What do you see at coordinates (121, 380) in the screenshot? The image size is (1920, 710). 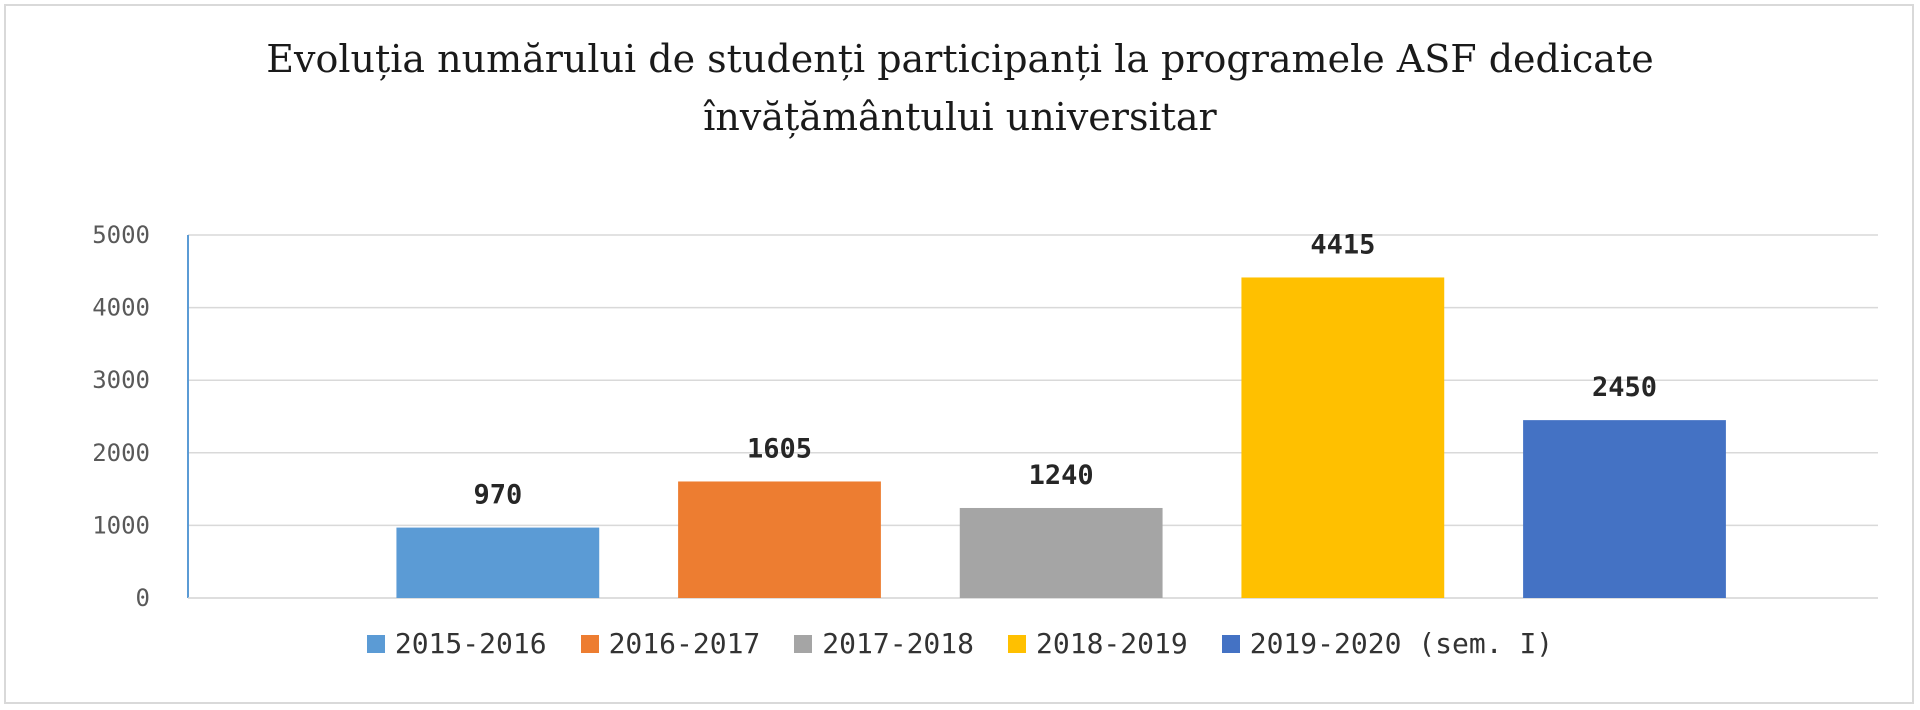 I see `y-tick-label: 3000` at bounding box center [121, 380].